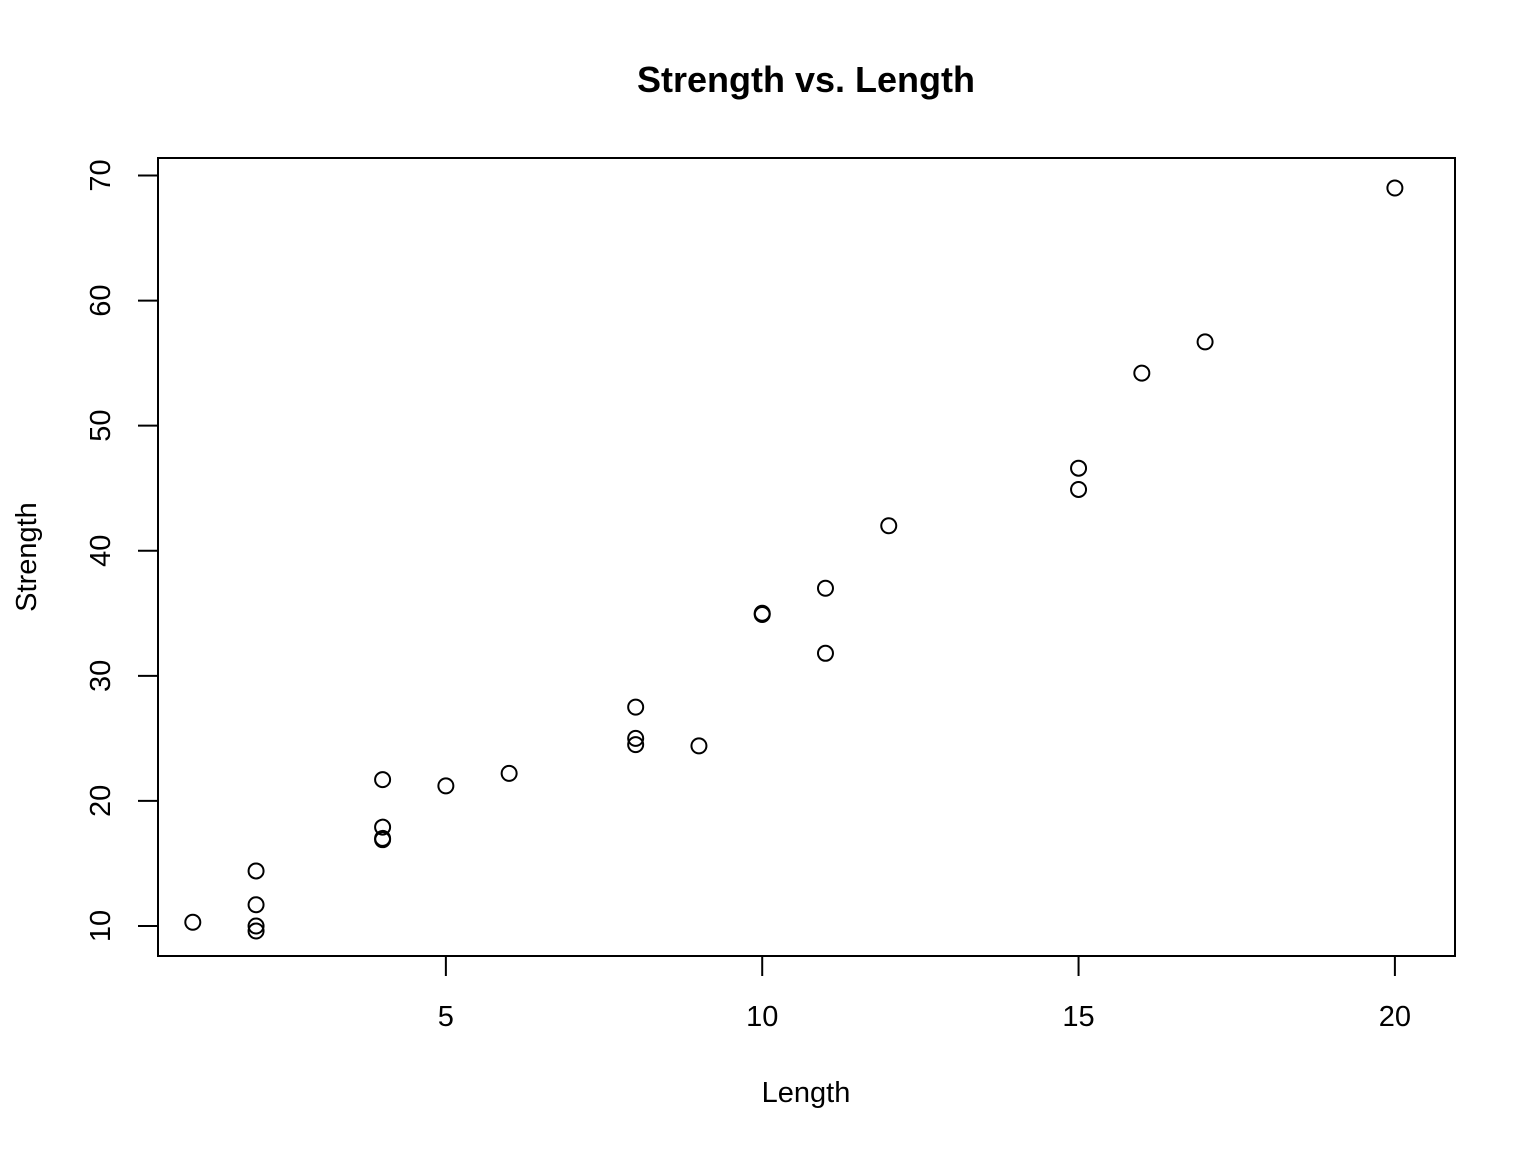 The width and height of the screenshot is (1536, 1152). Describe the element at coordinates (1395, 1017) in the screenshot. I see `x-tick-label: 20` at that location.